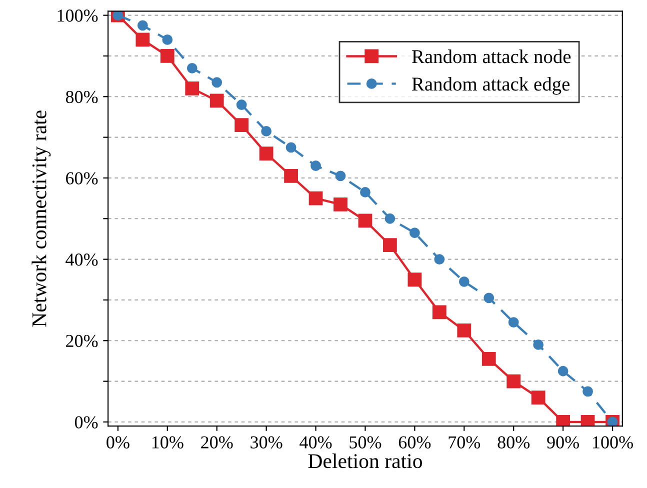 This screenshot has height=488, width=647. I want to click on x-tick-label: 30%, so click(266, 442).